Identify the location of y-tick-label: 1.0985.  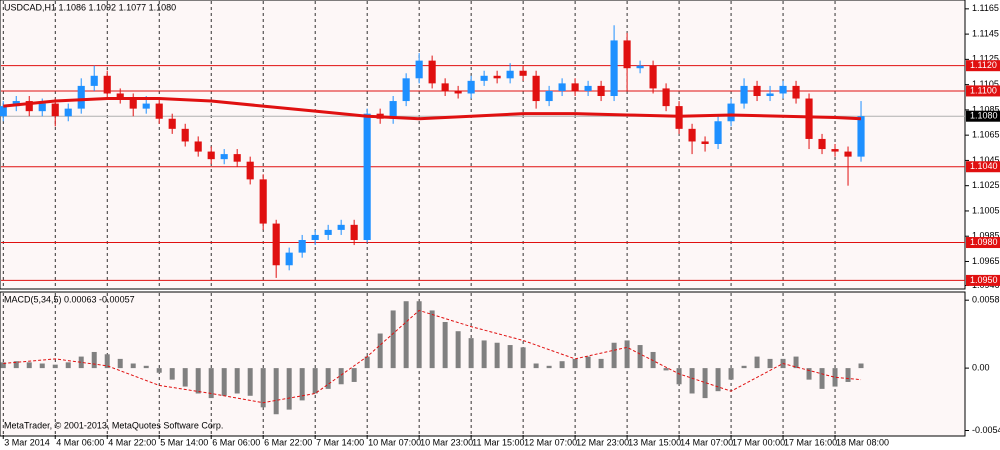
(986, 236).